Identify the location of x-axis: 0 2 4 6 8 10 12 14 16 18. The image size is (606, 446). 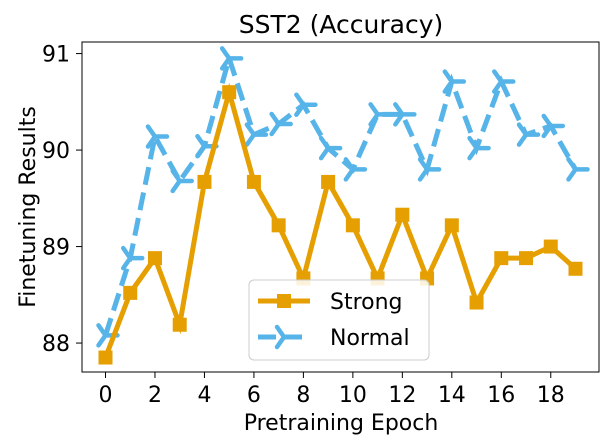
(332, 390).